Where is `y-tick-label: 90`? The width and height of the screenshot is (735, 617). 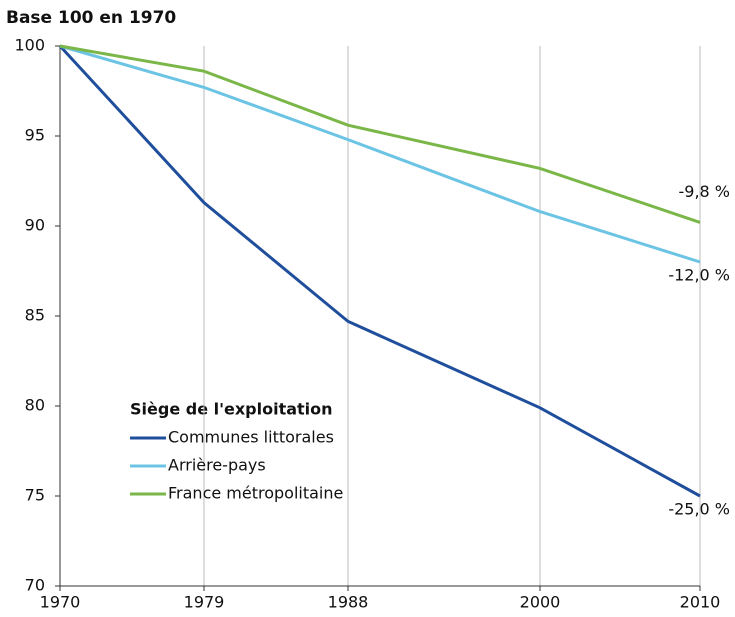 y-tick-label: 90 is located at coordinates (35, 225).